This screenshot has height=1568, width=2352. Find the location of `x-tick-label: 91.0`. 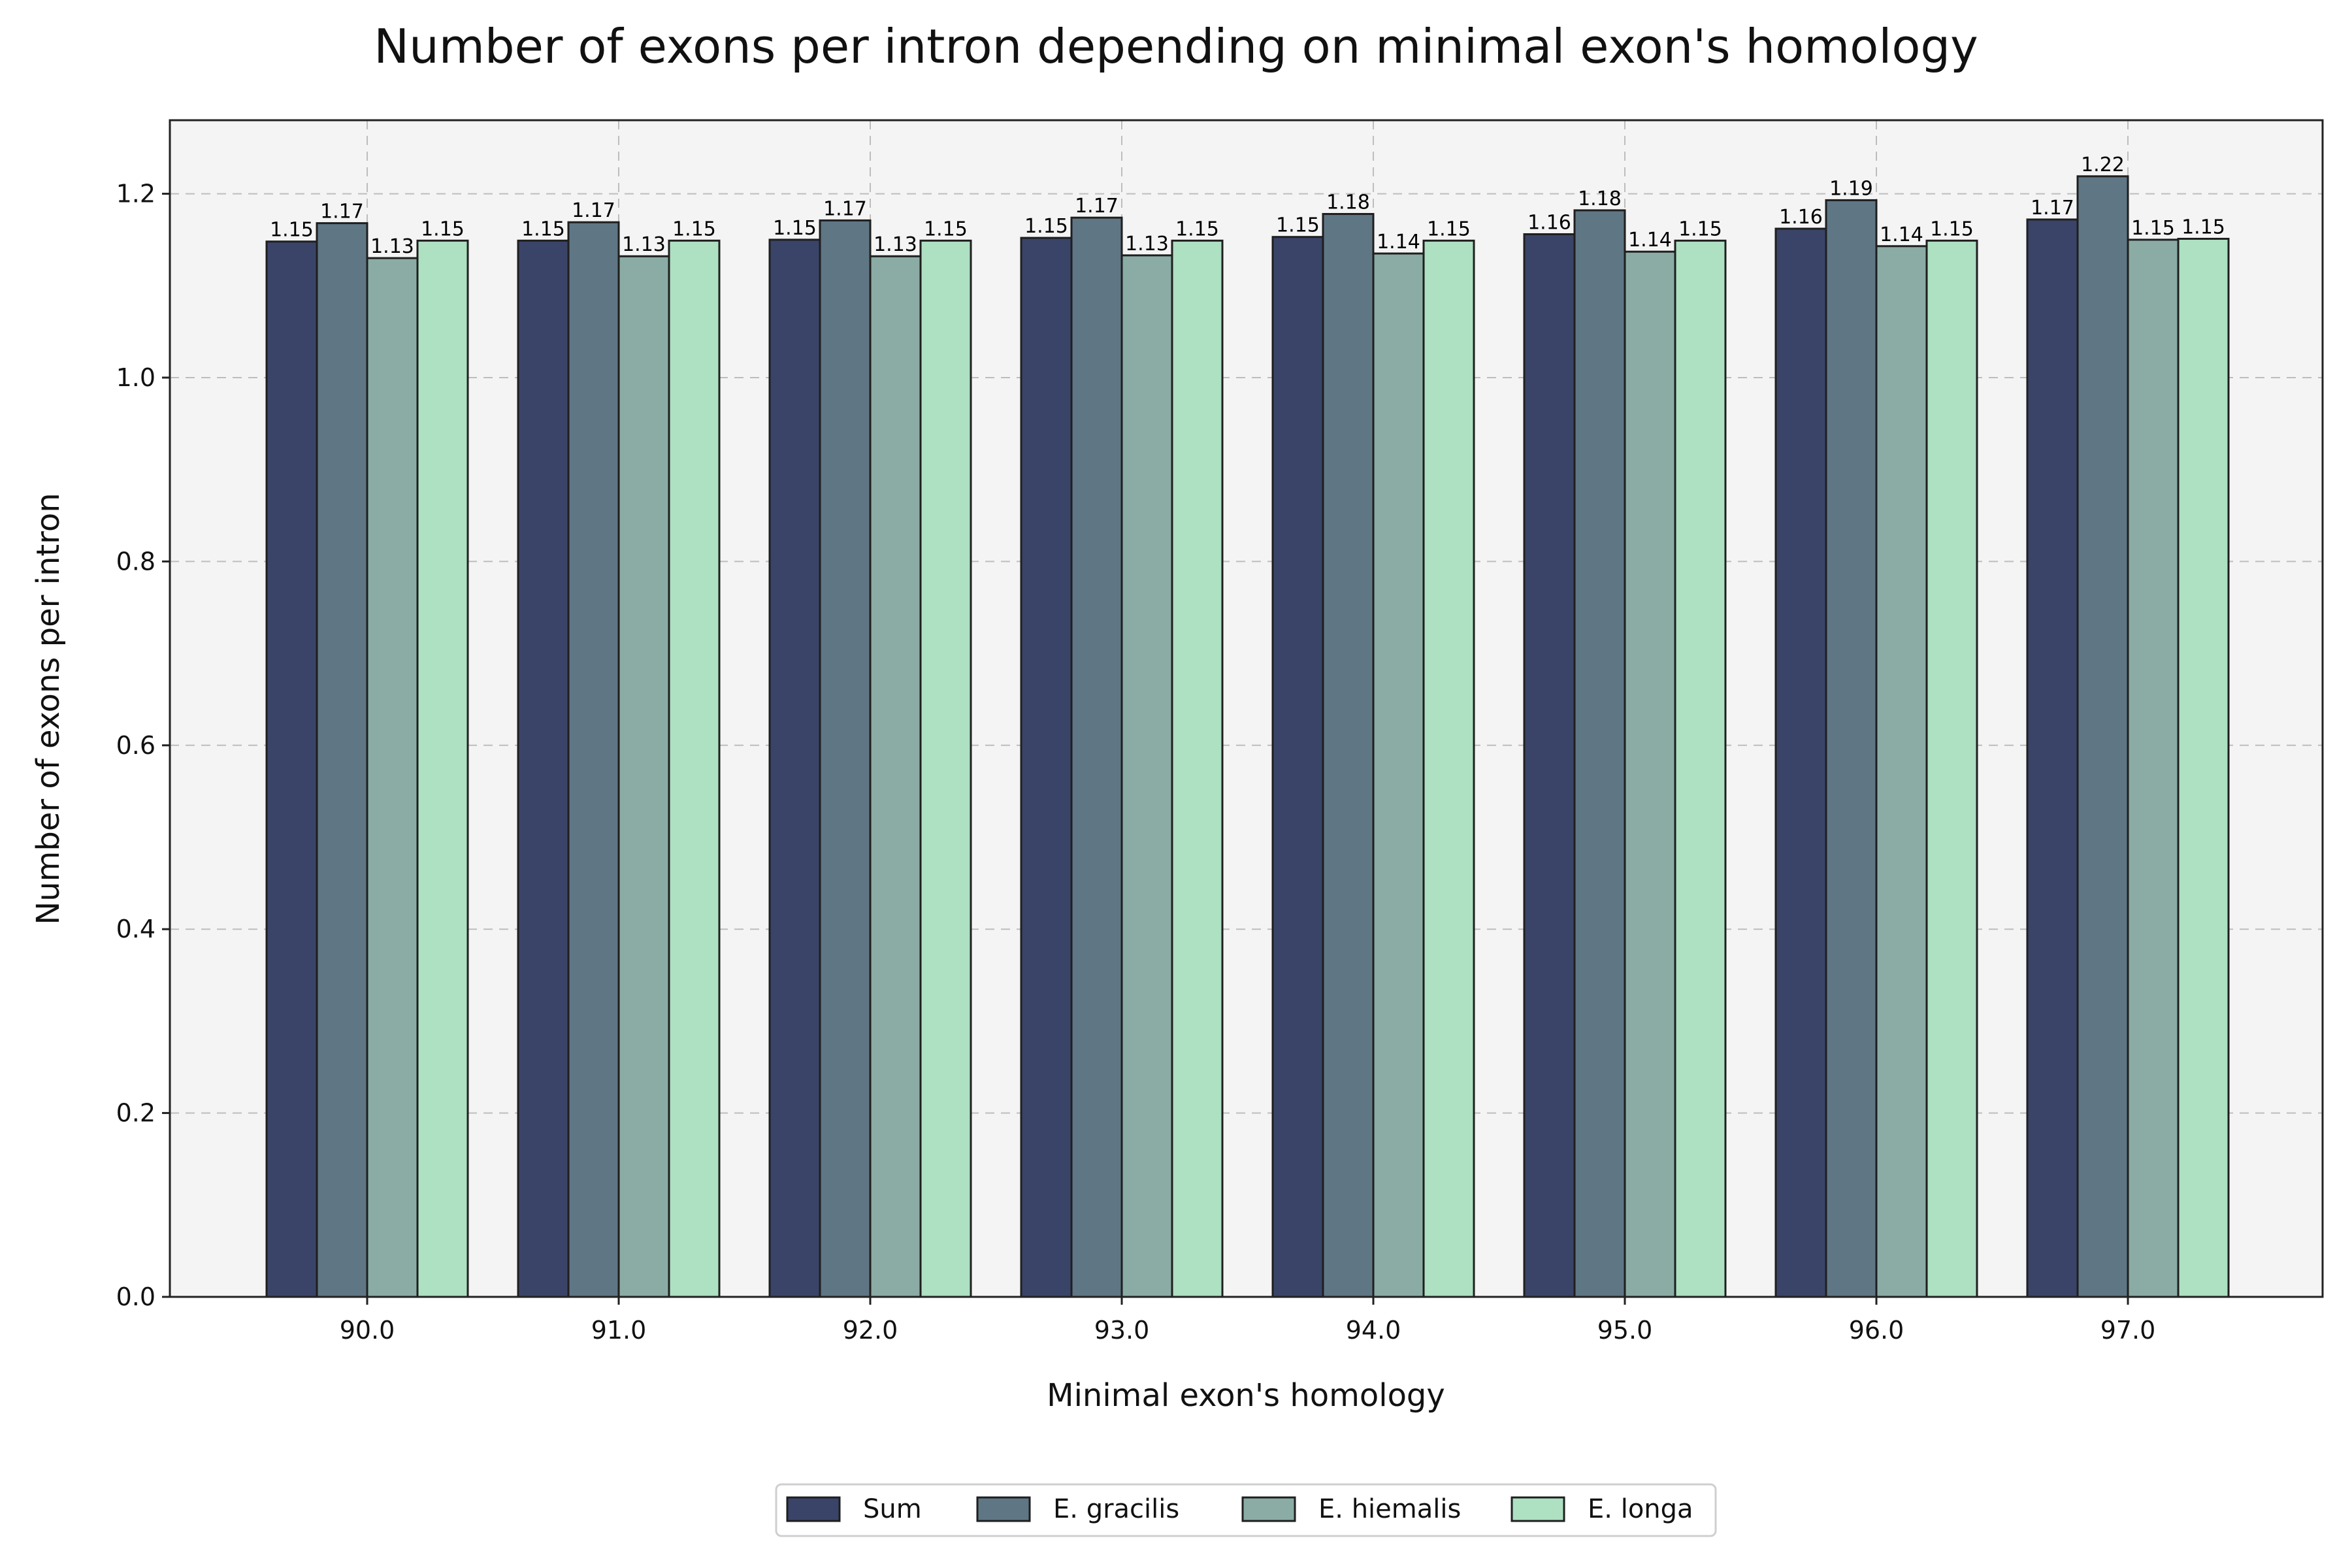

x-tick-label: 91.0 is located at coordinates (619, 1330).